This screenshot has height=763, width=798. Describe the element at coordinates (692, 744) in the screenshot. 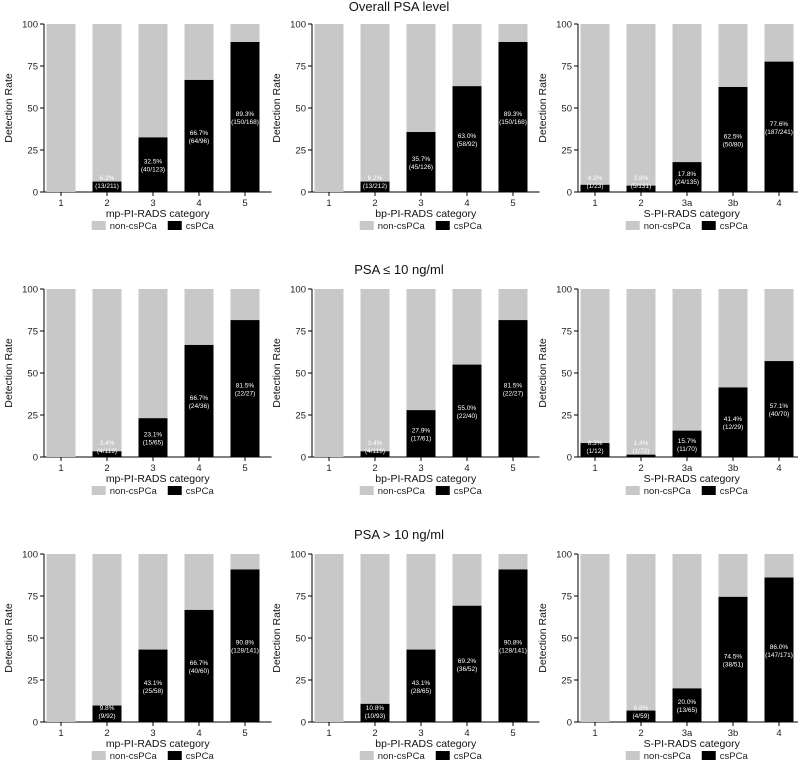

I see `chart-9-x-axis-title: S-PI-RADS category` at that location.